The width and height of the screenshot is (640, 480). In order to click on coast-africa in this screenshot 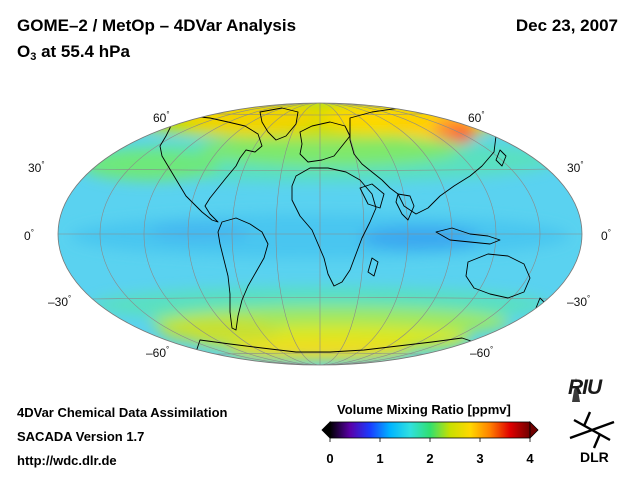, I will do `click(334, 227)`.